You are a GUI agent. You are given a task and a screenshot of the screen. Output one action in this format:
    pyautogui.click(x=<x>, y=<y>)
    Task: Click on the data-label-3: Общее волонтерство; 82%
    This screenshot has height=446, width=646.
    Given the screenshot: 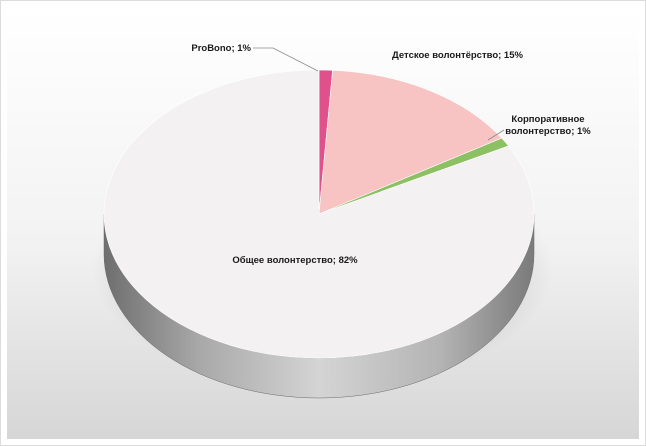 What is the action you would take?
    pyautogui.click(x=295, y=260)
    